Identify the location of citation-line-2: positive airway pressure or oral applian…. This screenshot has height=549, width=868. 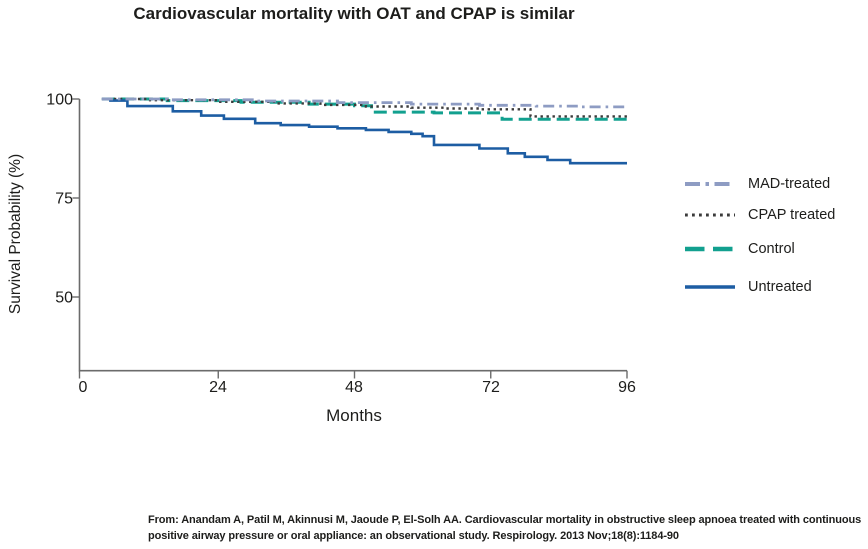
(413, 535).